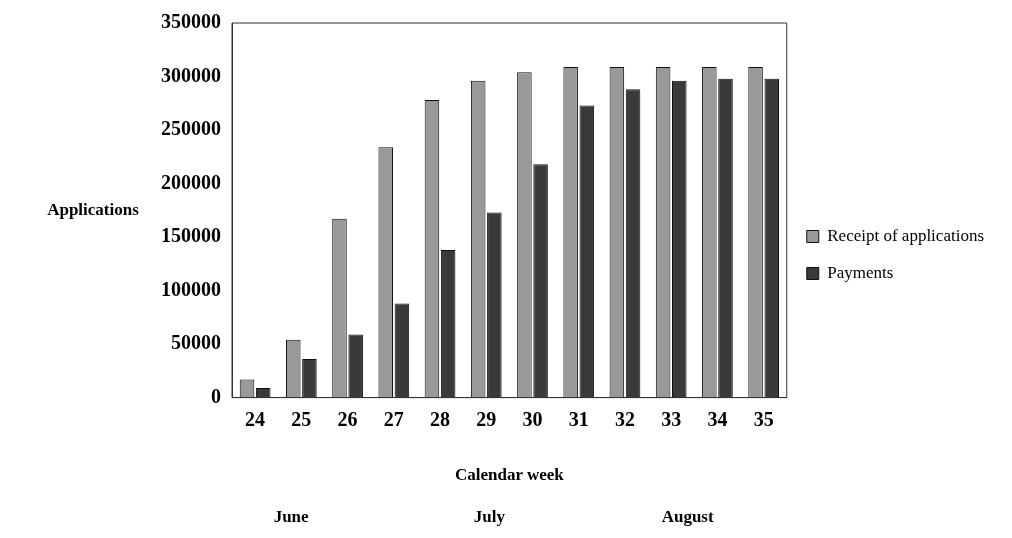 This screenshot has width=1012, height=538. Describe the element at coordinates (763, 418) in the screenshot. I see `x-tick-label: 35` at that location.